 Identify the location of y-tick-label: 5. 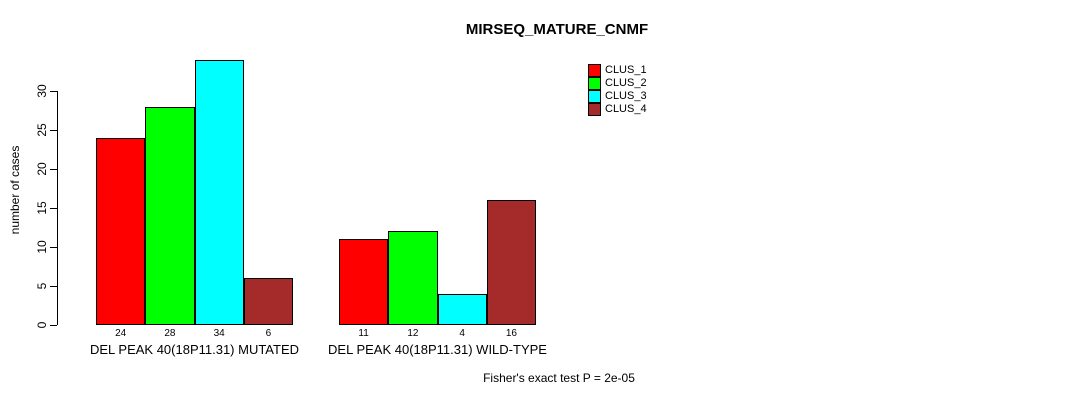
(42, 286).